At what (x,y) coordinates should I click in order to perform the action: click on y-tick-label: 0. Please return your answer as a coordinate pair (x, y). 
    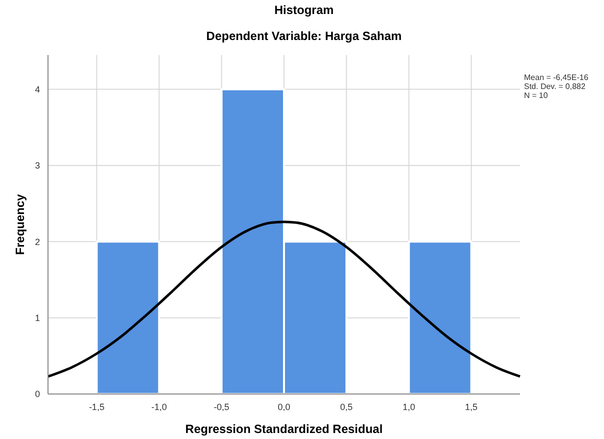
    Looking at the image, I should click on (37, 394).